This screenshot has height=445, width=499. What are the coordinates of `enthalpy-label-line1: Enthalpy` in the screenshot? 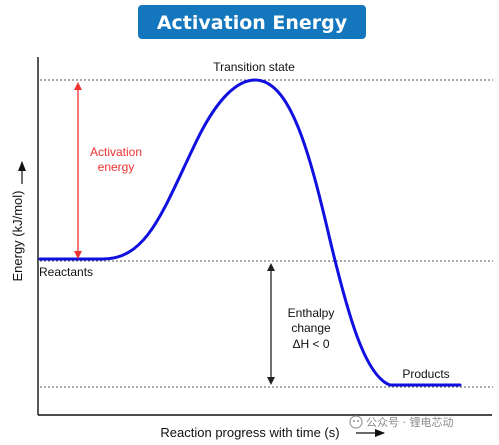 It's located at (311, 313).